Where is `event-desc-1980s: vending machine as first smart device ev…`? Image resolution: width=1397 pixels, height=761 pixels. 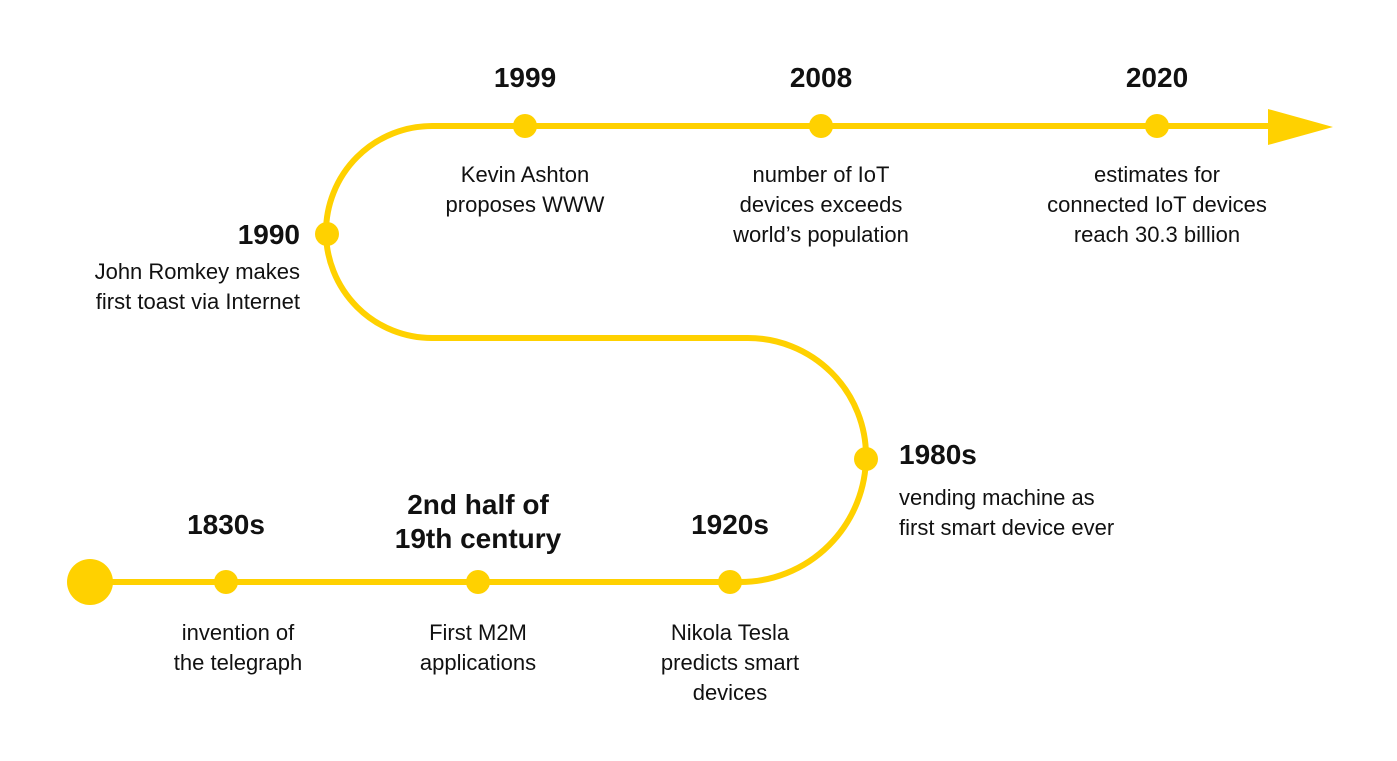
event-desc-1980s: vending machine as first smart device ev… is located at coordinates (1007, 512).